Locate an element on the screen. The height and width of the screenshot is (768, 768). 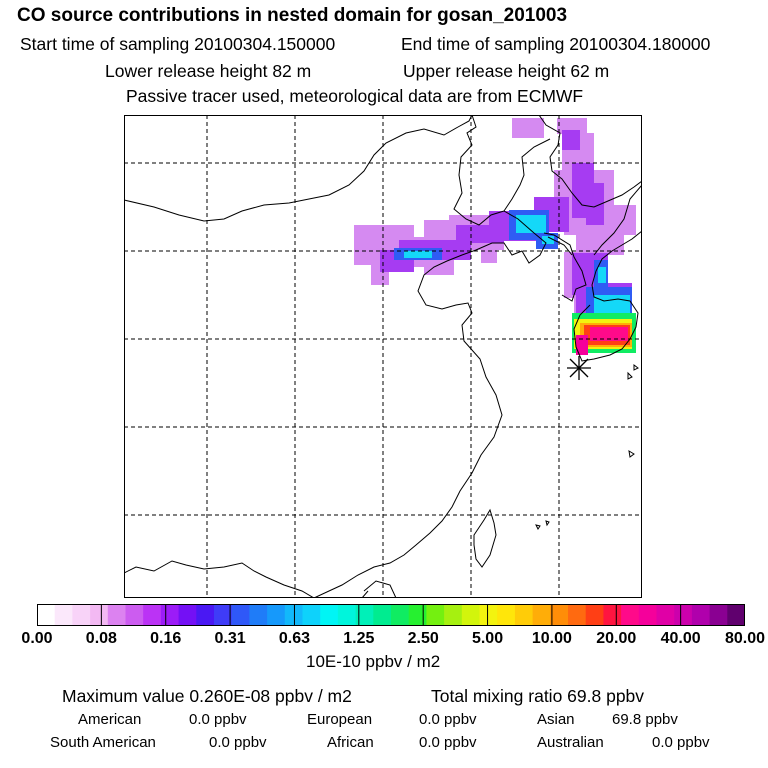
colorbar-tick-label: 2.50 is located at coordinates (423, 638).